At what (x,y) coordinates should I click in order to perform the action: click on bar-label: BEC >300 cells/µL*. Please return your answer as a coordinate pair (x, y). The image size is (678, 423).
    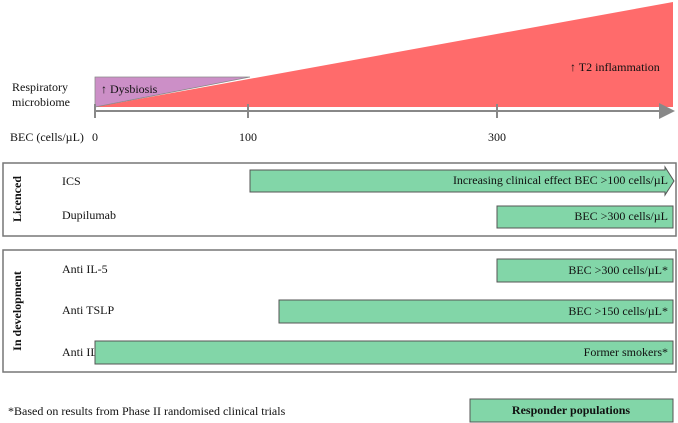
    Looking at the image, I should click on (618, 270).